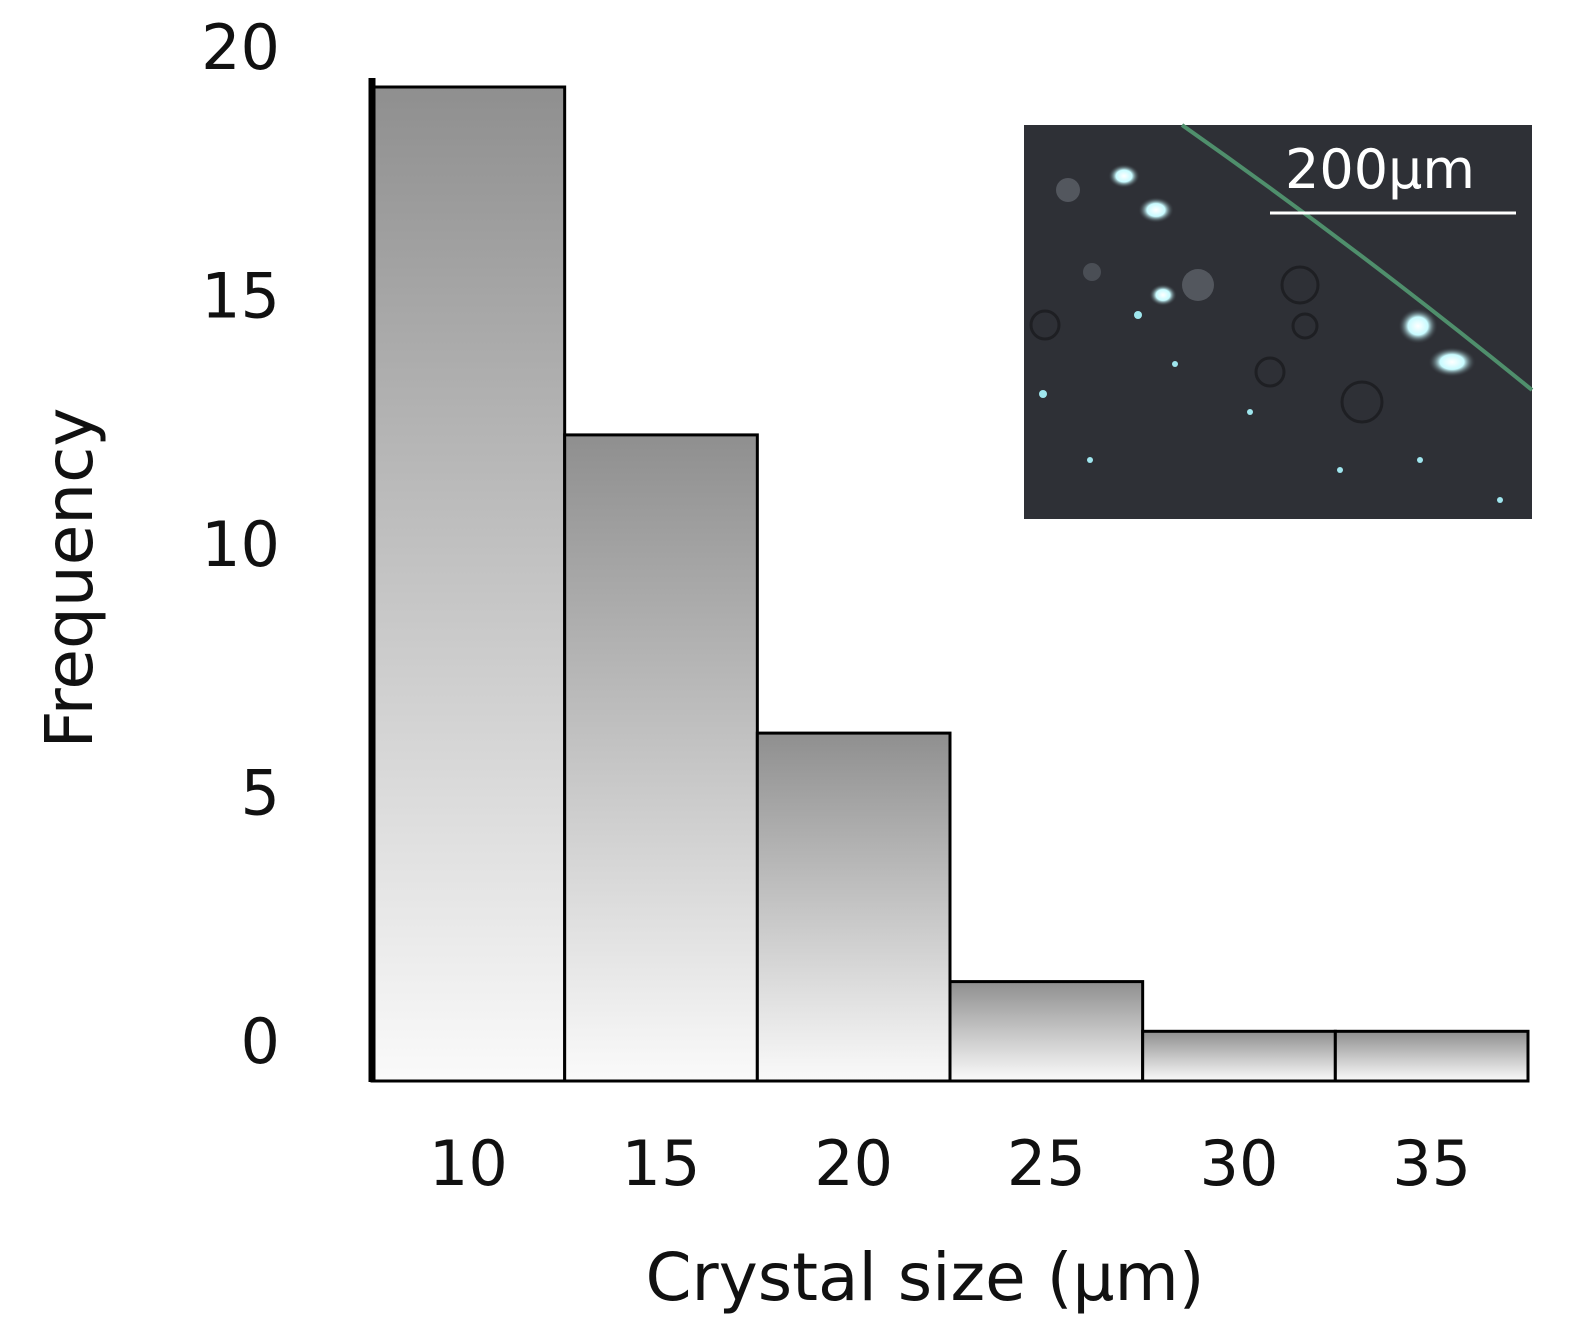 This screenshot has height=1340, width=1571. What do you see at coordinates (260, 793) in the screenshot?
I see `y-tick-label: 5` at bounding box center [260, 793].